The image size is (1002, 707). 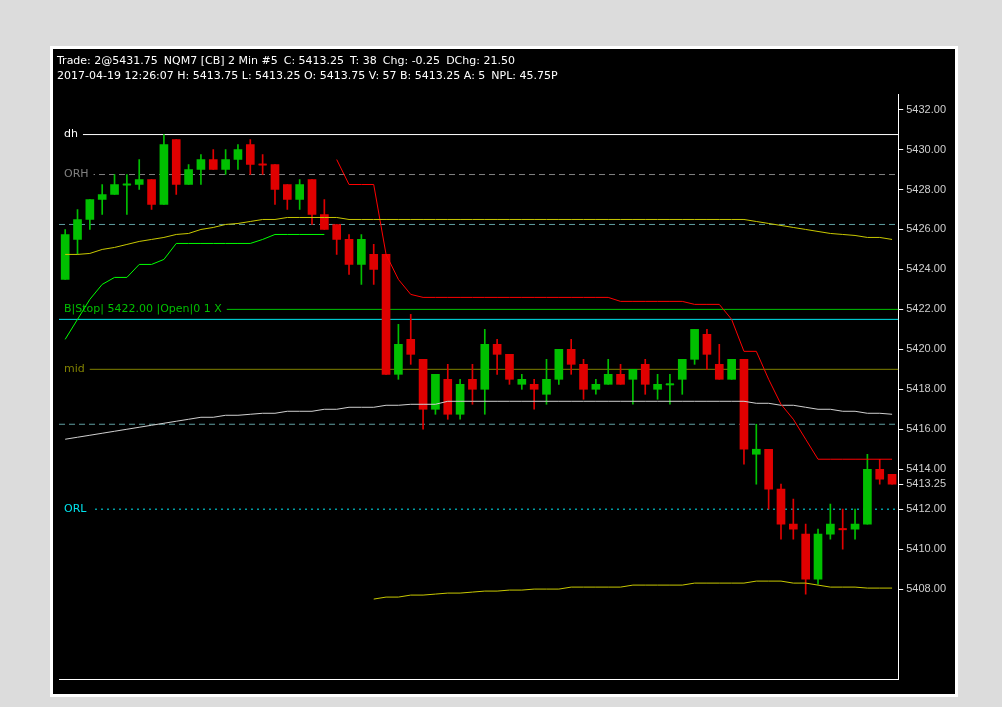 I want to click on y-tick-label: 5418.00, so click(x=926, y=388).